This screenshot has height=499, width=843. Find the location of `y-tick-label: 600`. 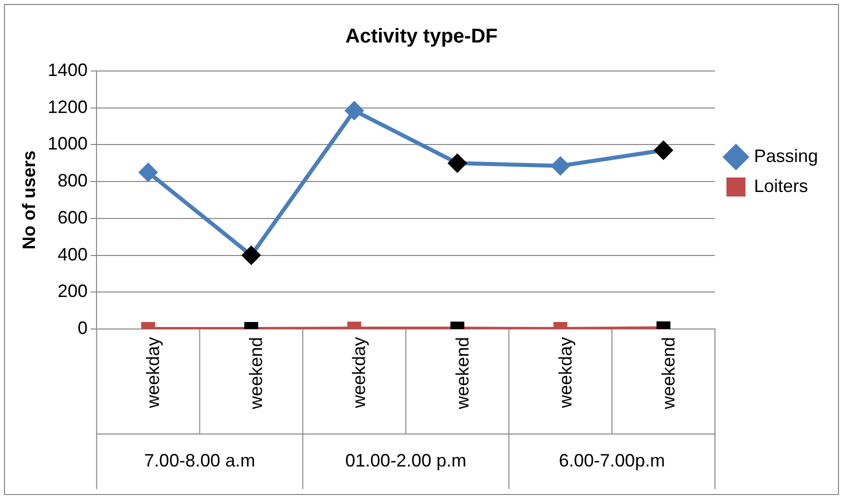

y-tick-label: 600 is located at coordinates (73, 217).